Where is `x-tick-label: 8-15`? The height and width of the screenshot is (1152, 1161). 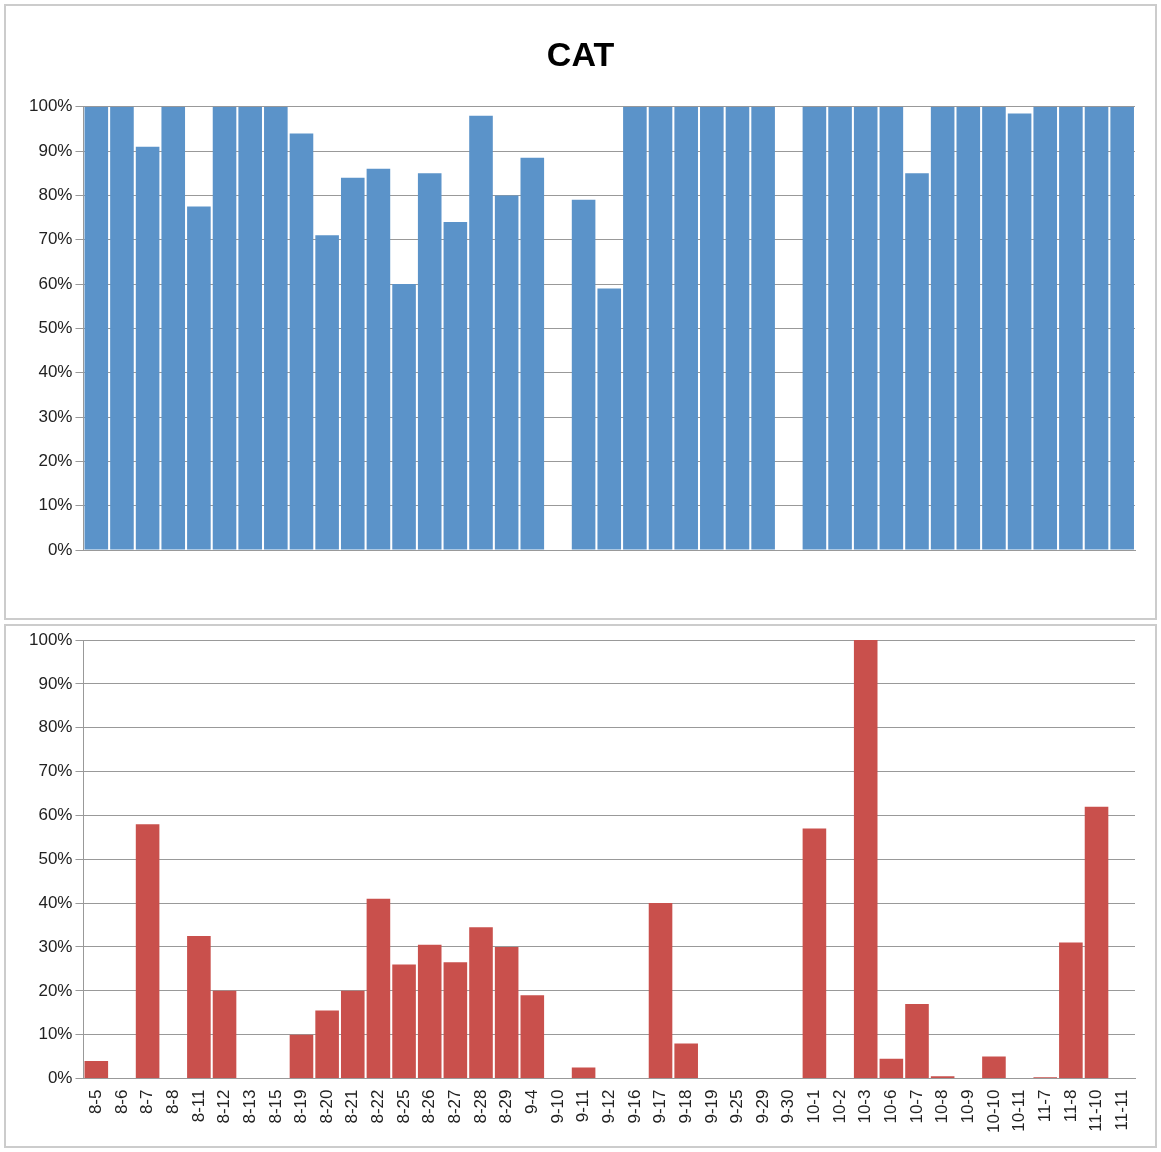
x-tick-label: 8-15 is located at coordinates (275, 1106).